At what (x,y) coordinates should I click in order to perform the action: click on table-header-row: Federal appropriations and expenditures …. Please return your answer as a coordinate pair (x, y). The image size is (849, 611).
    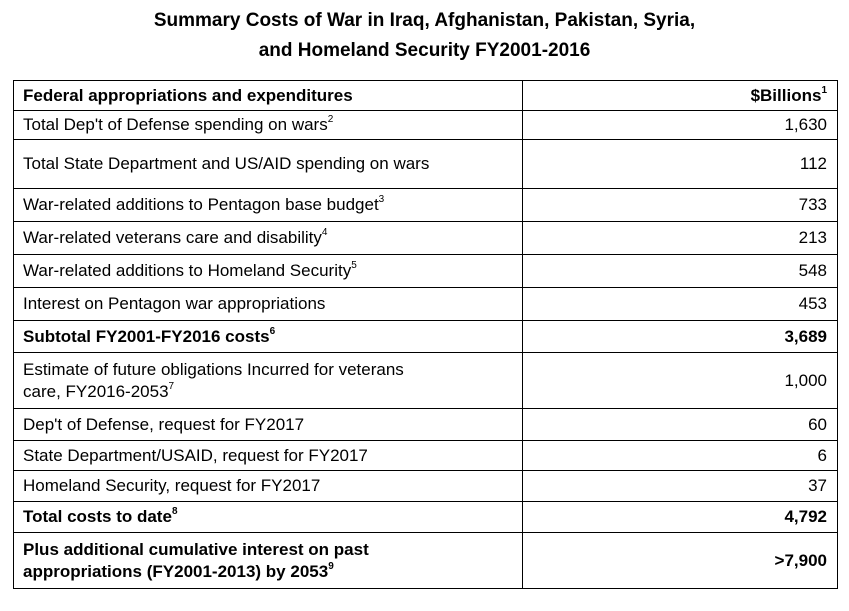
    Looking at the image, I should click on (425, 95).